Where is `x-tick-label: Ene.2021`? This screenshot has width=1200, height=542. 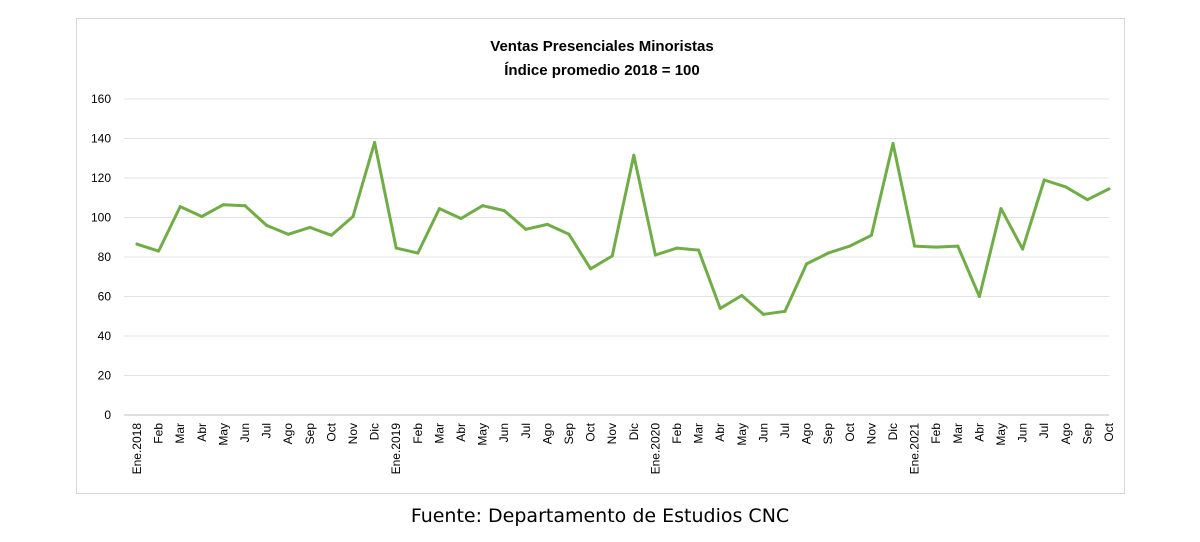 x-tick-label: Ene.2021 is located at coordinates (915, 449).